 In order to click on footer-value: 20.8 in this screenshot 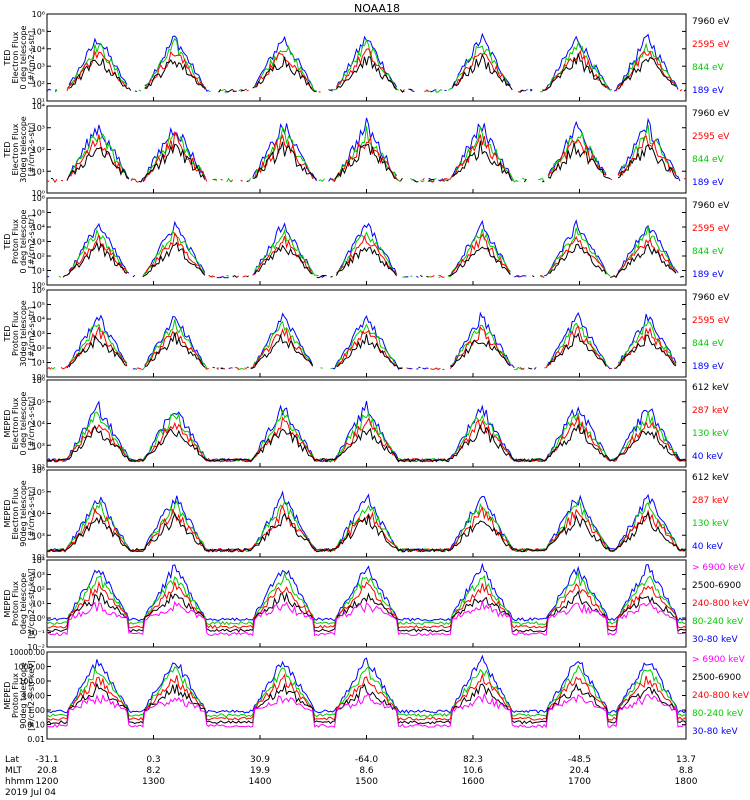, I will do `click(47, 771)`.